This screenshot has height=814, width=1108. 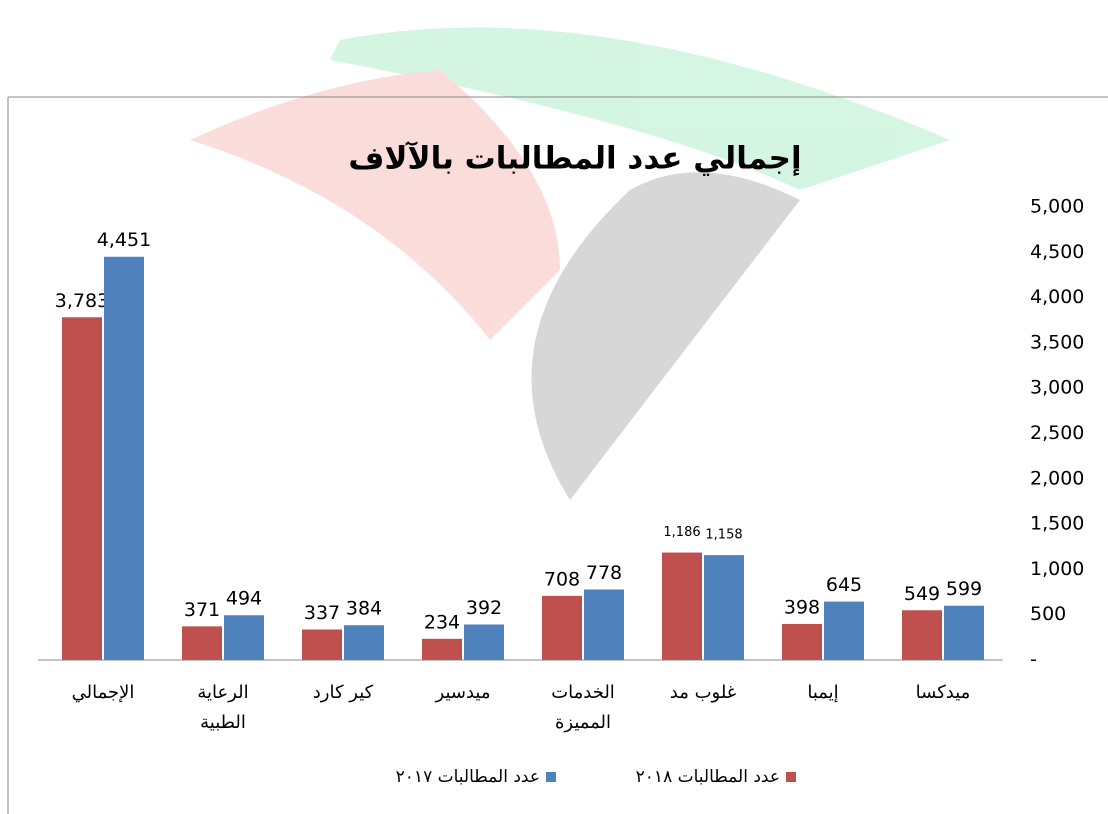 What do you see at coordinates (681, 532) in the screenshot?
I see `data-label: 1,186` at bounding box center [681, 532].